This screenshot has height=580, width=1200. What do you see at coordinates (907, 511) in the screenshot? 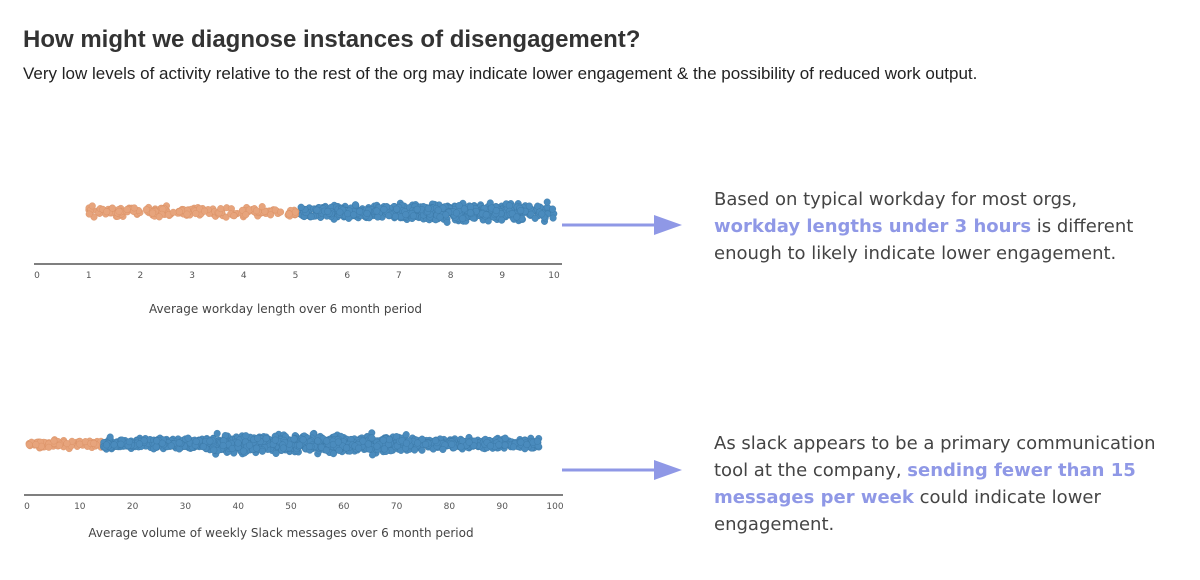
I see `note-text: could indicate lower engagement.` at bounding box center [907, 511].